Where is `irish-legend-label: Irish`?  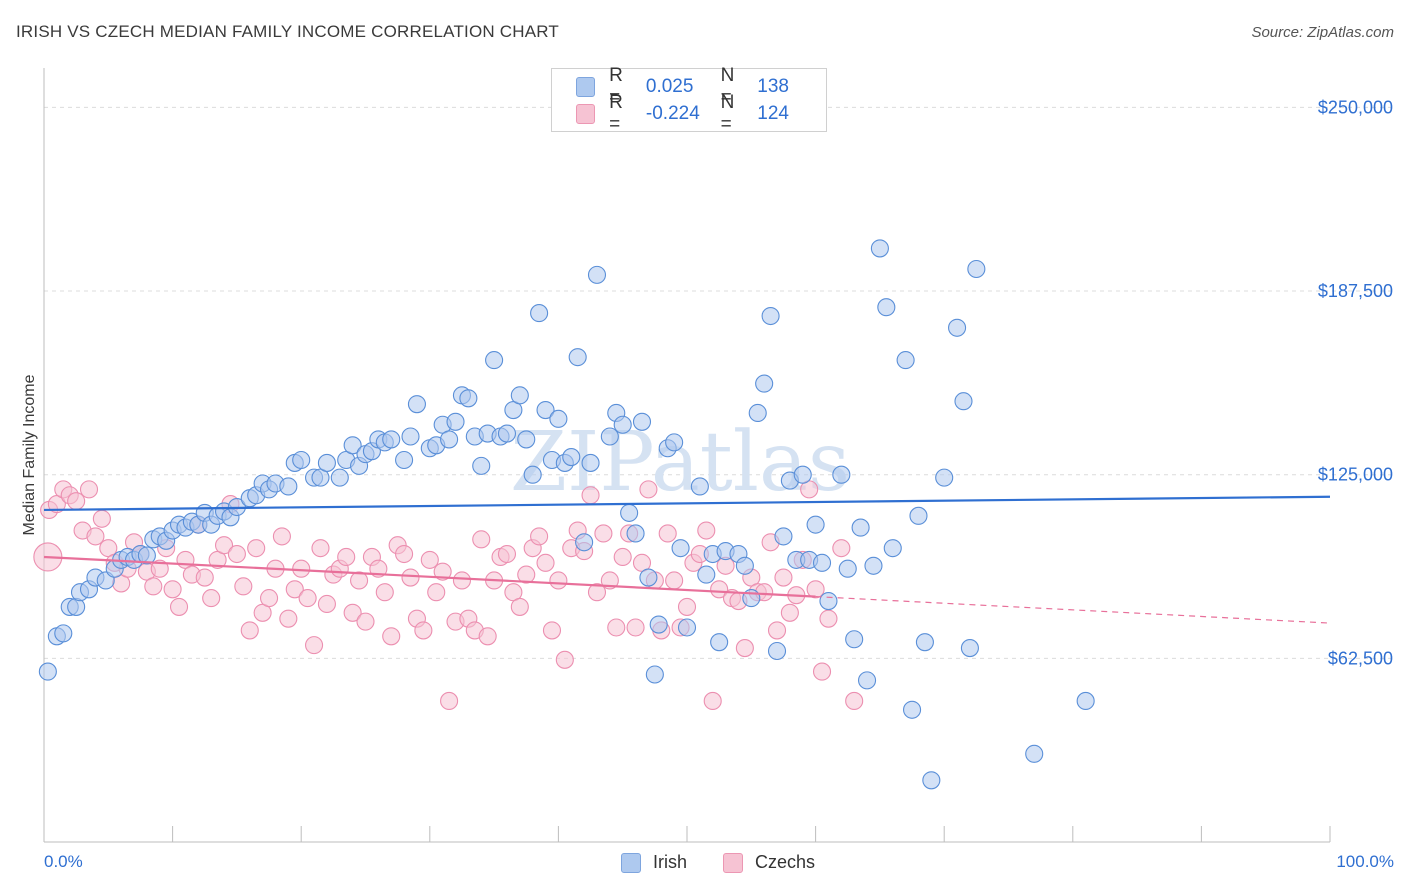
irish-legend-label: Irish is located at coordinates (670, 862).